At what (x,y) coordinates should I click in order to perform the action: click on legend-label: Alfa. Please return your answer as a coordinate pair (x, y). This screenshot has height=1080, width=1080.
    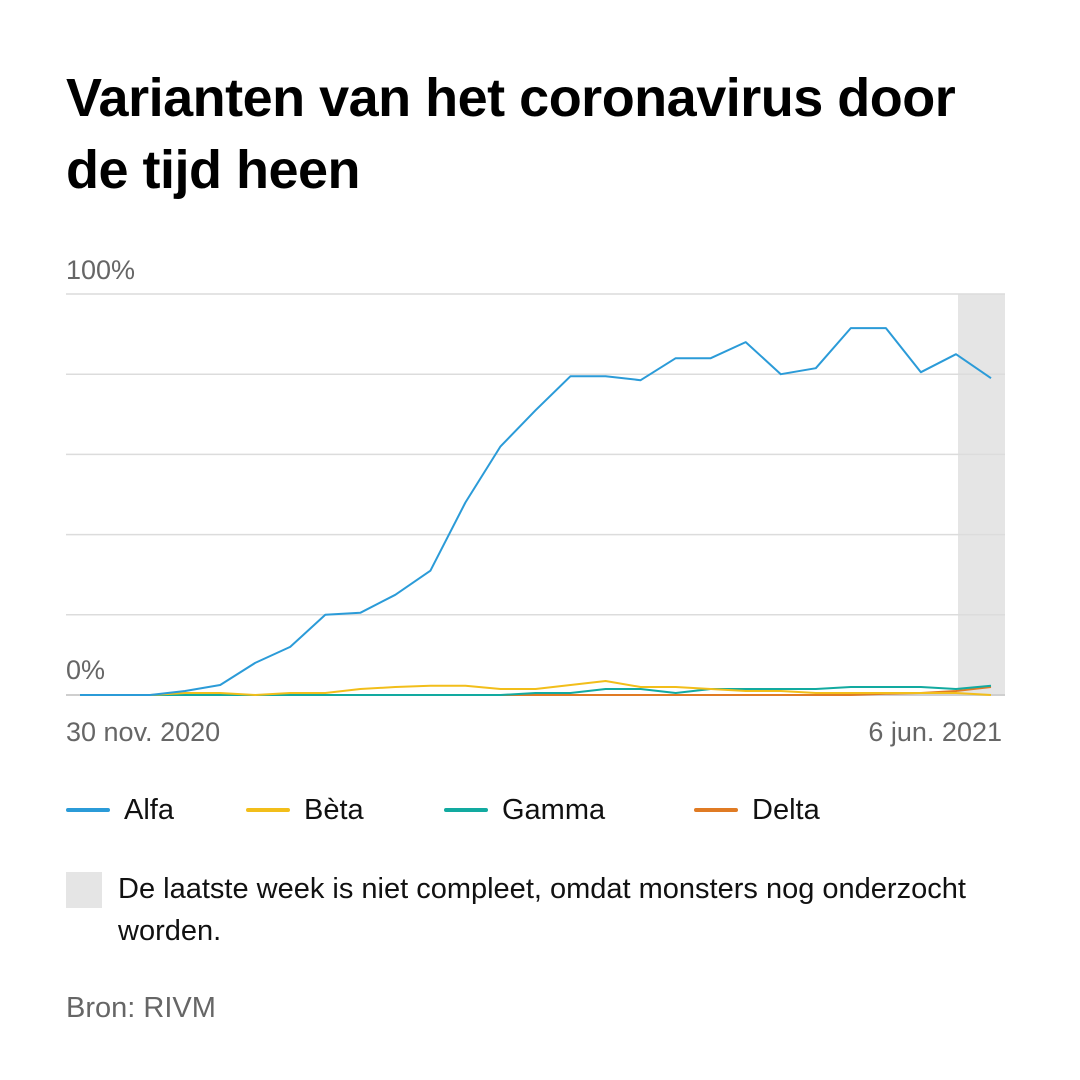
    Looking at the image, I should click on (149, 809).